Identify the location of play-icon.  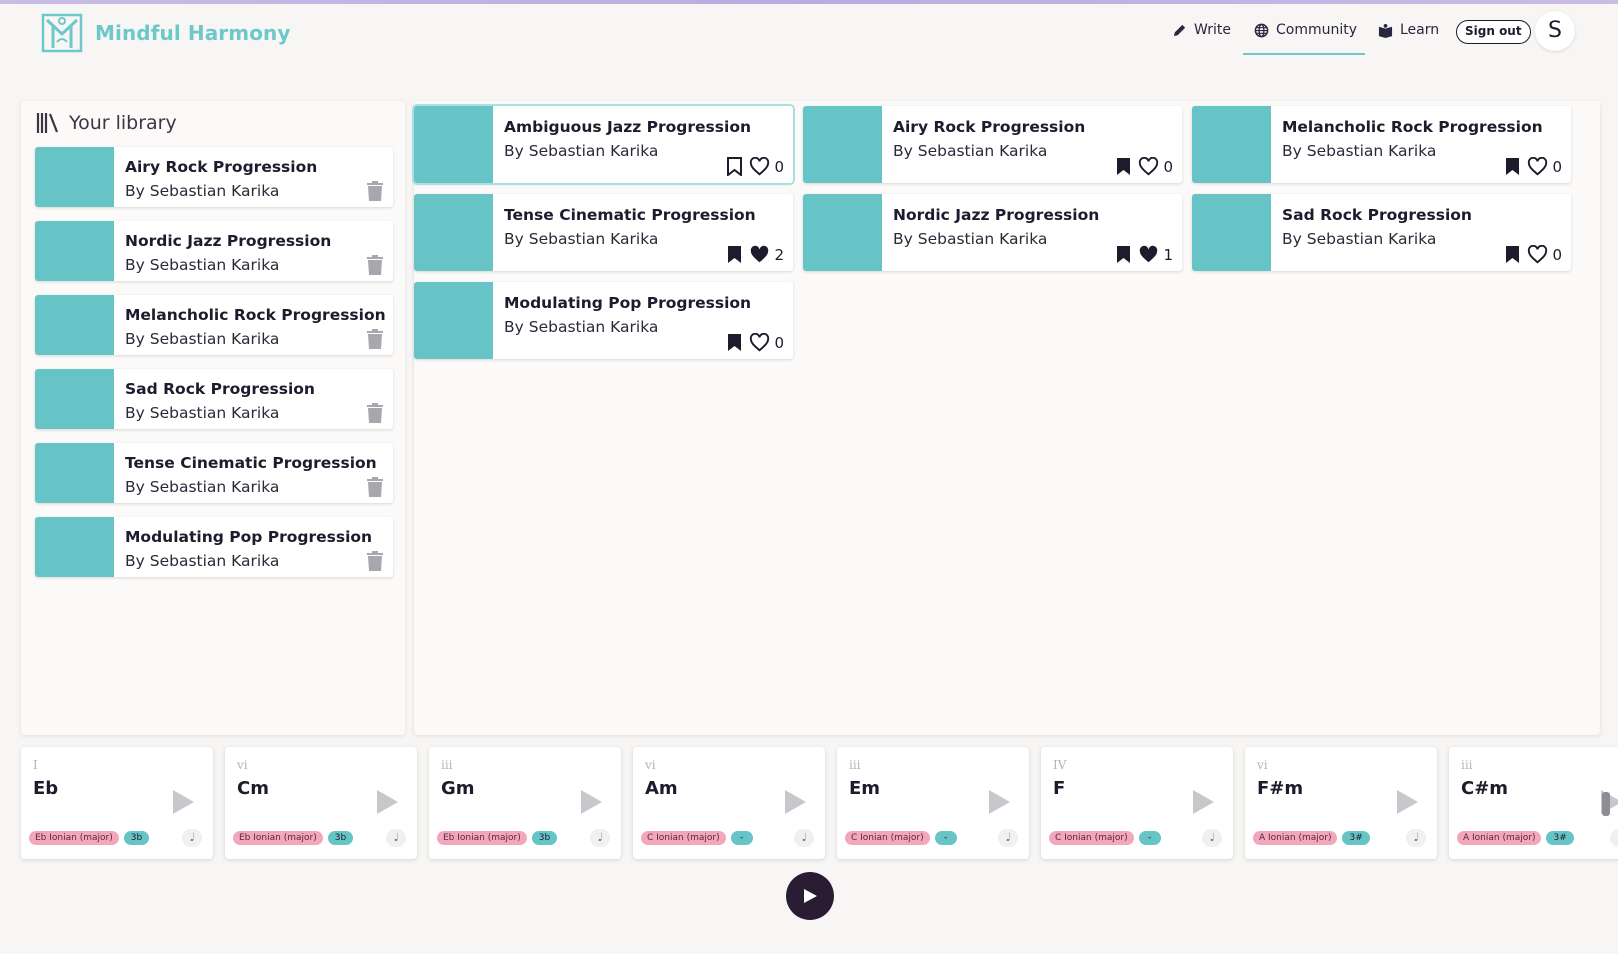
(810, 896).